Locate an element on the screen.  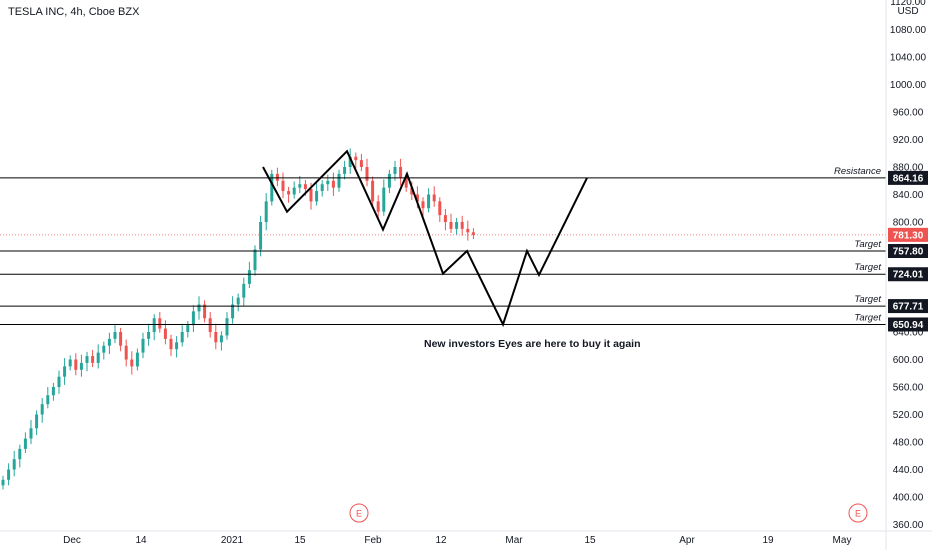
time-tick-label: Feb is located at coordinates (373, 540).